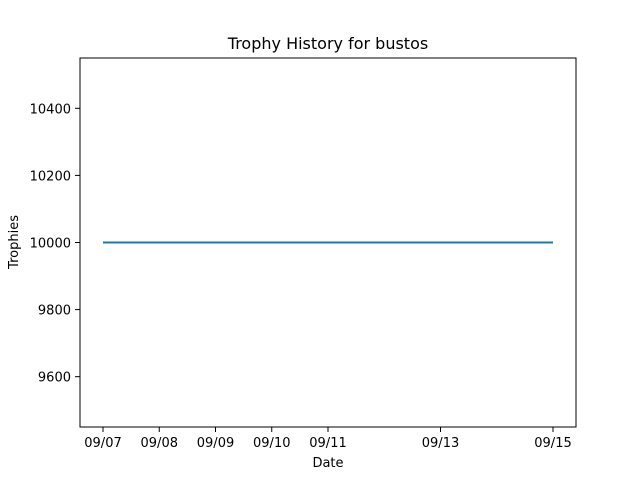  What do you see at coordinates (271, 443) in the screenshot?
I see `x-tick-label: 09/10` at bounding box center [271, 443].